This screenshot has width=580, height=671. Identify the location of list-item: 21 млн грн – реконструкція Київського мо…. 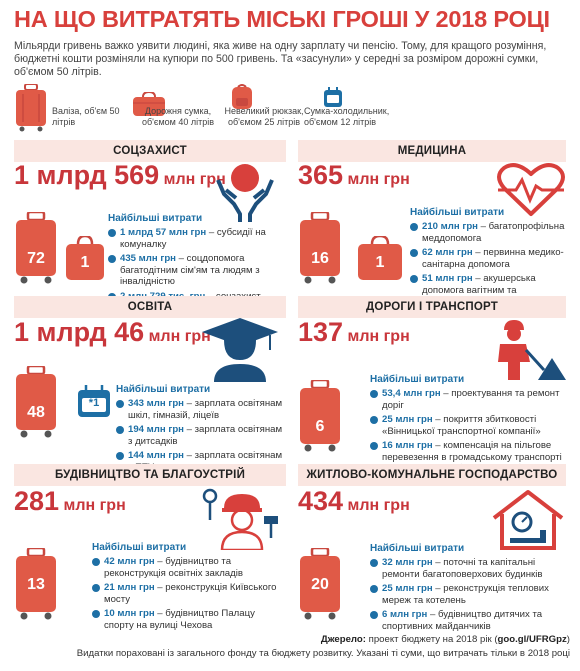
(189, 593).